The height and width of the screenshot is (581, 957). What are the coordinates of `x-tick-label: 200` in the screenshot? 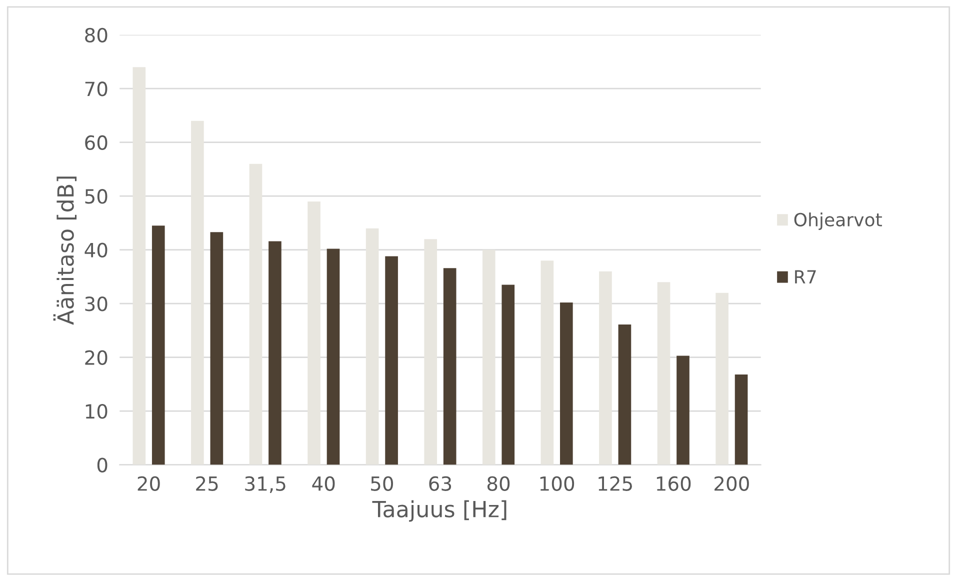 It's located at (731, 483).